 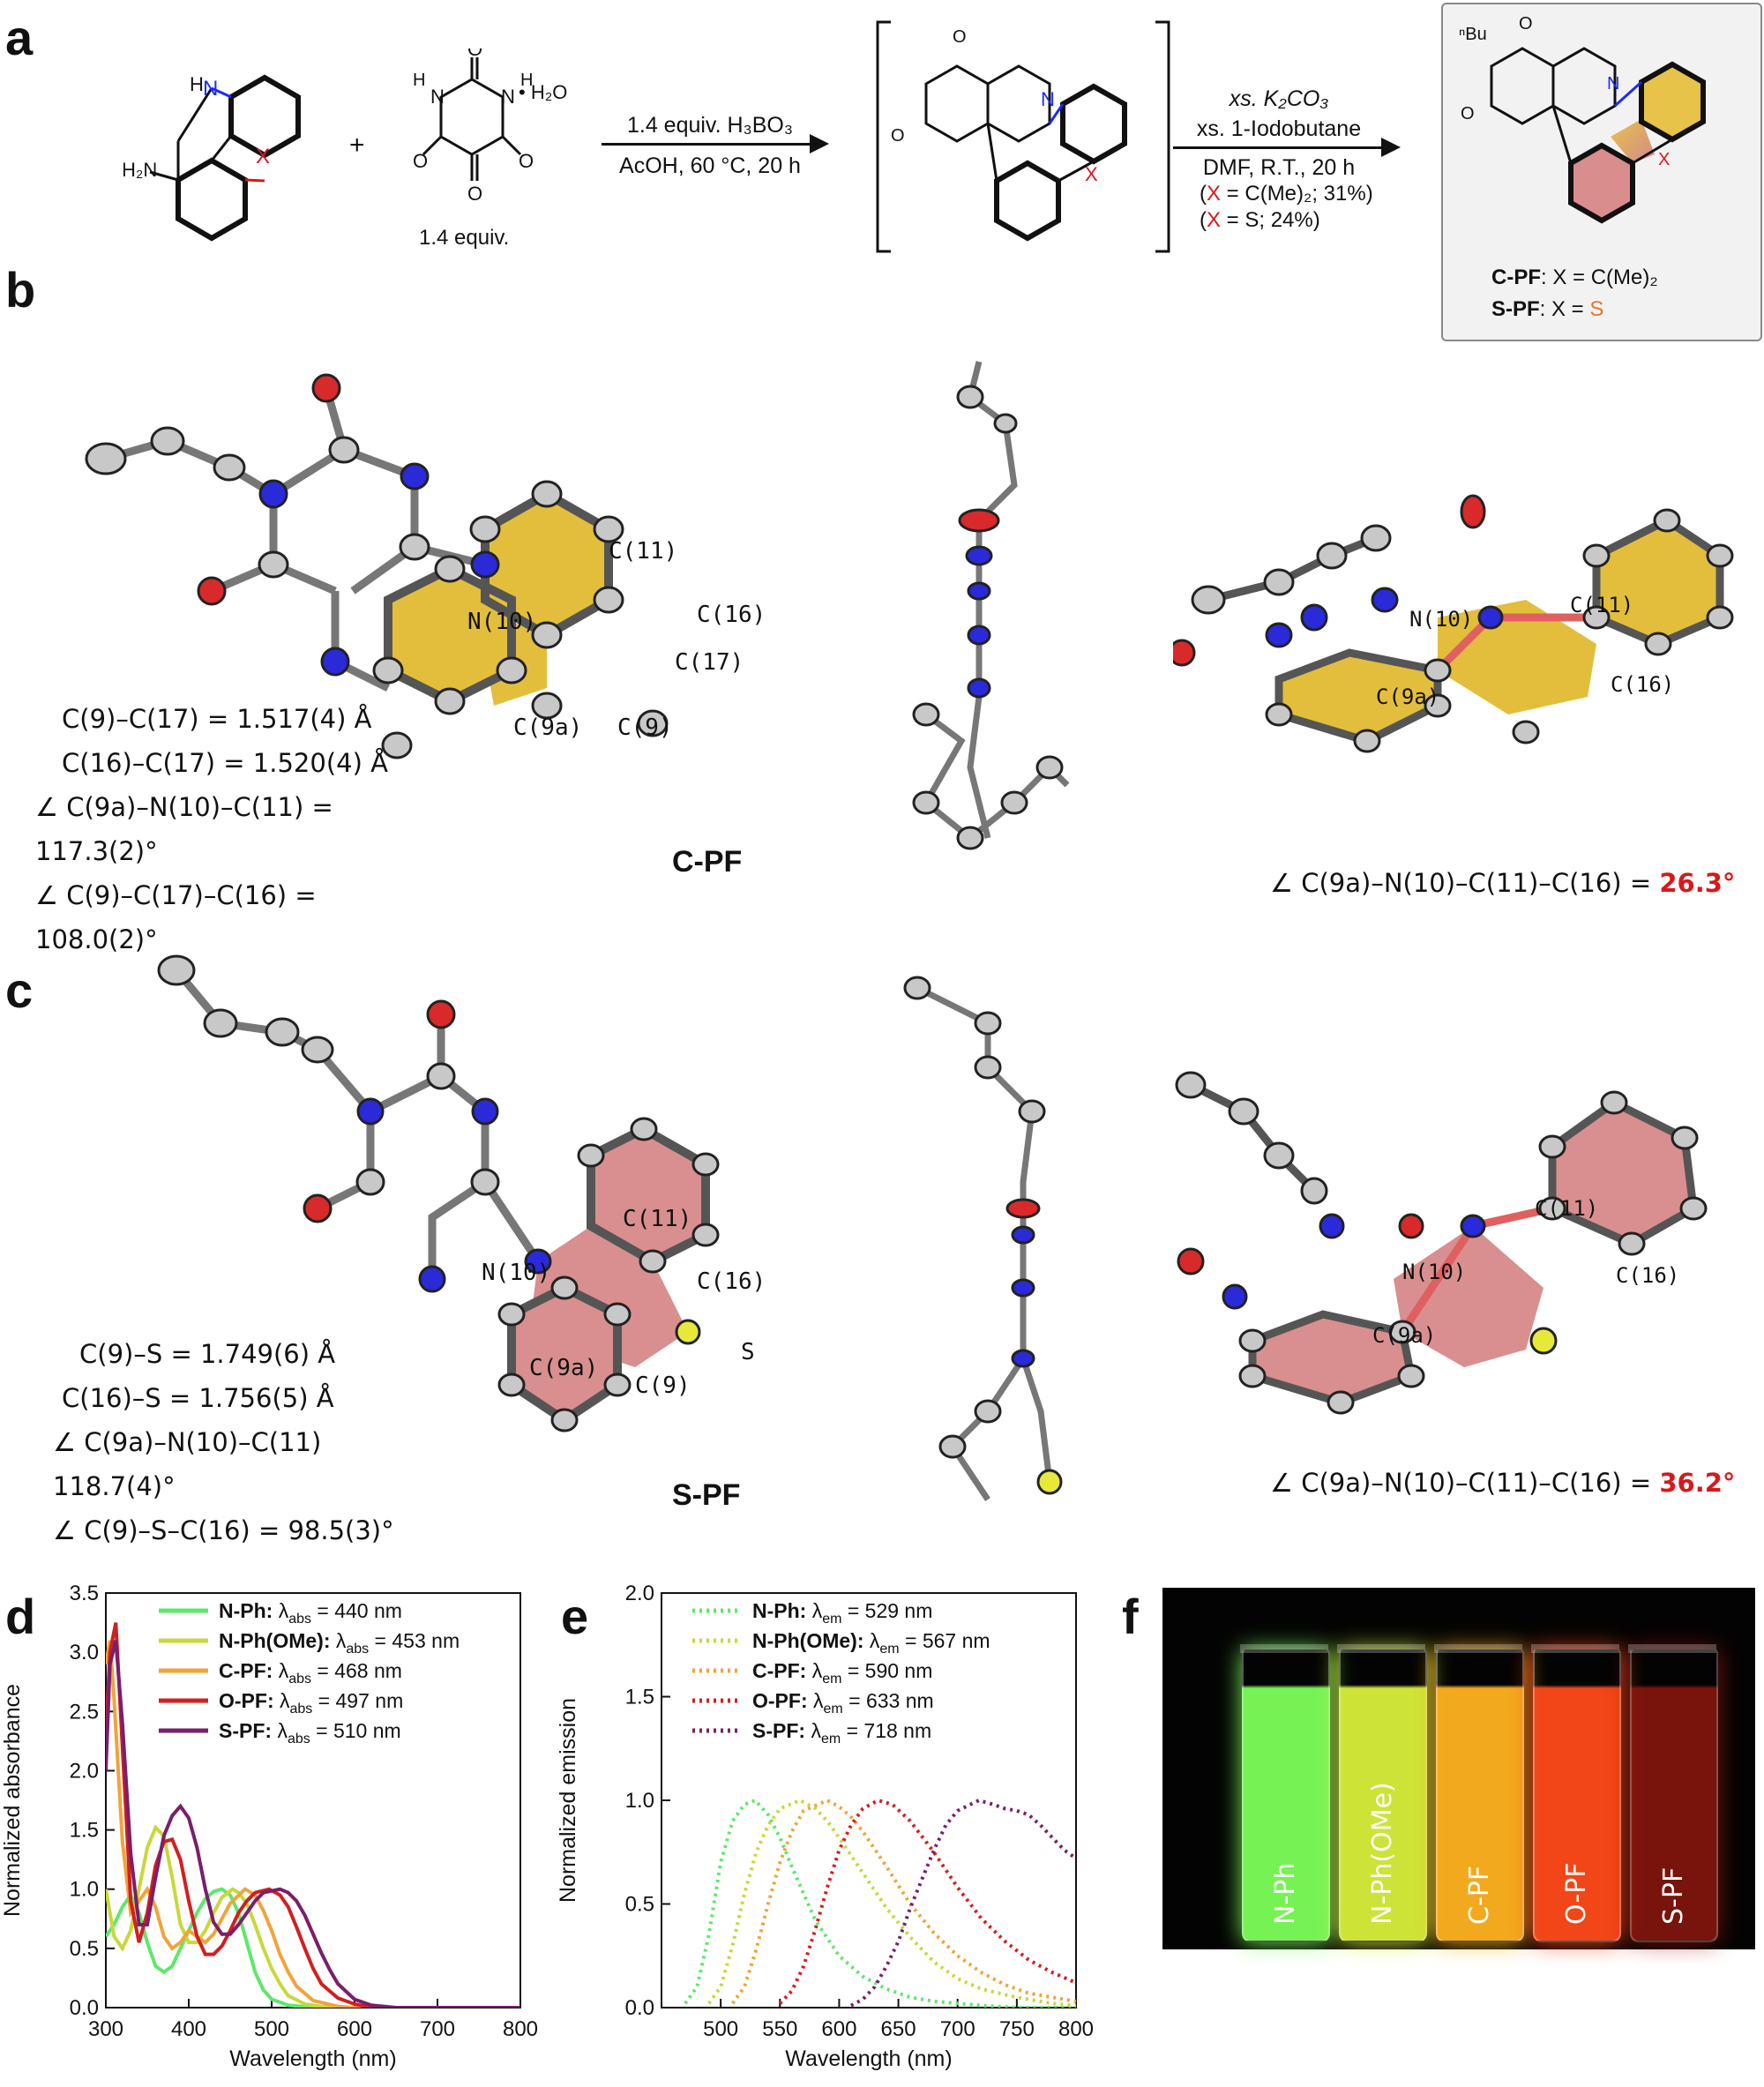 I want to click on geometry-line: C(9)–S = 1.749(6) Å, so click(x=207, y=1354).